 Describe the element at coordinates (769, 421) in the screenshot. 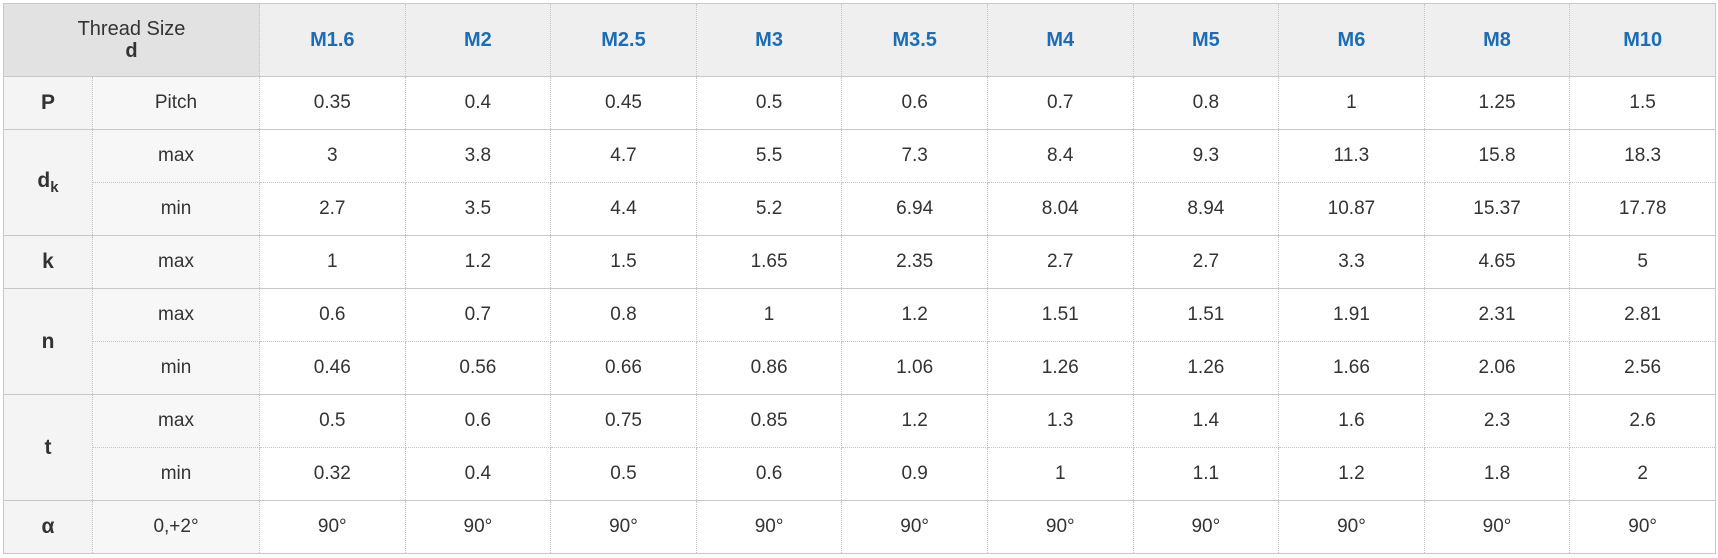

I see `value-cell: 0.85` at that location.